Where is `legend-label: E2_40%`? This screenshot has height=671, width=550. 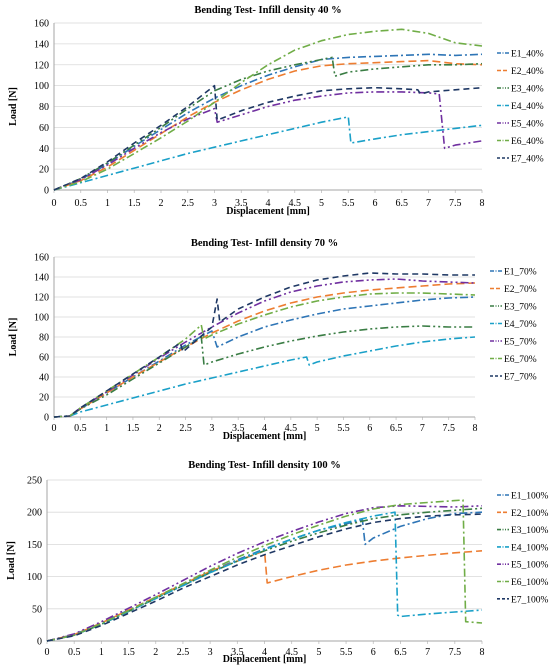
legend-label: E2_40% is located at coordinates (527, 72).